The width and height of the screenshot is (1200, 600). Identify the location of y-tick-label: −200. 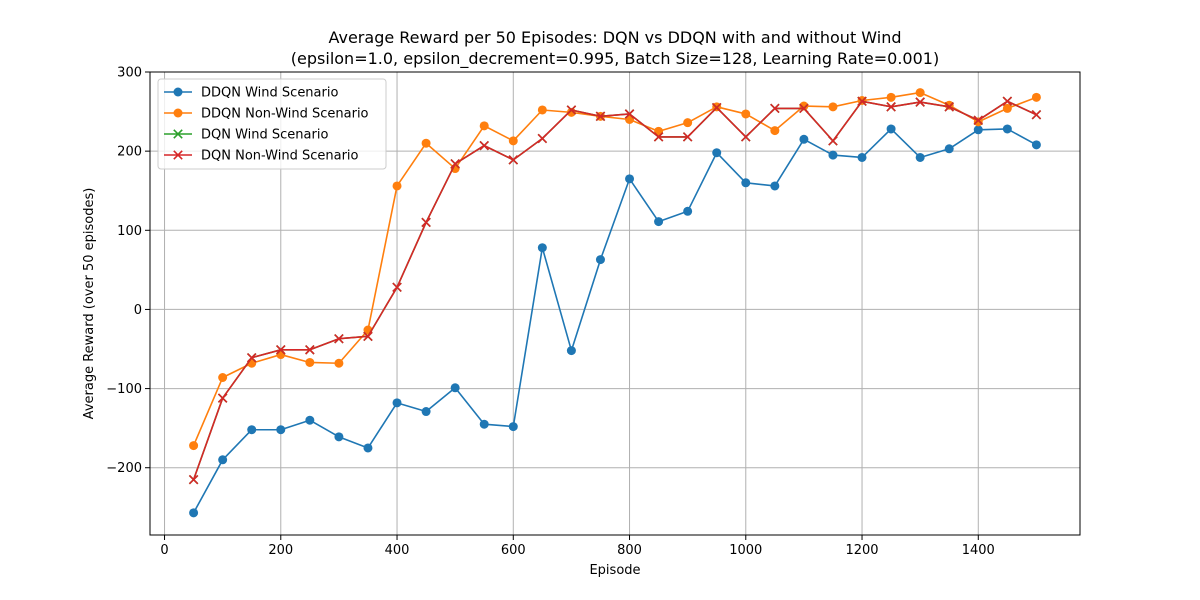
(124, 468).